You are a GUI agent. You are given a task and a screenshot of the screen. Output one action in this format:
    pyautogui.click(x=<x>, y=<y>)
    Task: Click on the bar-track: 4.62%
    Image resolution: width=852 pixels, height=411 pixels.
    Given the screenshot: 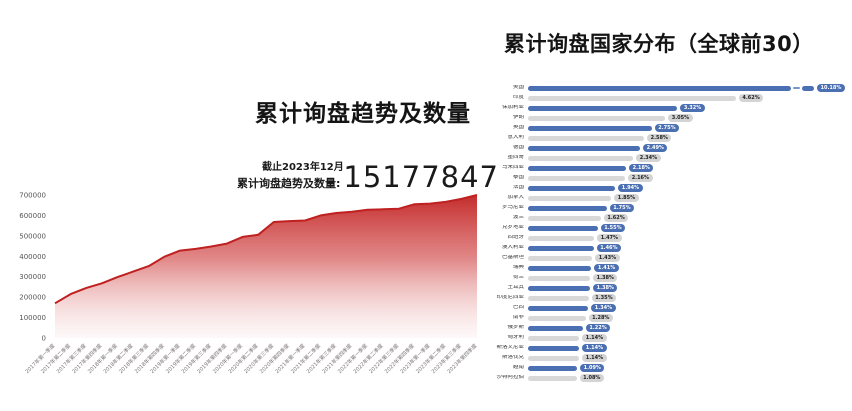 What is the action you would take?
    pyautogui.click(x=690, y=98)
    